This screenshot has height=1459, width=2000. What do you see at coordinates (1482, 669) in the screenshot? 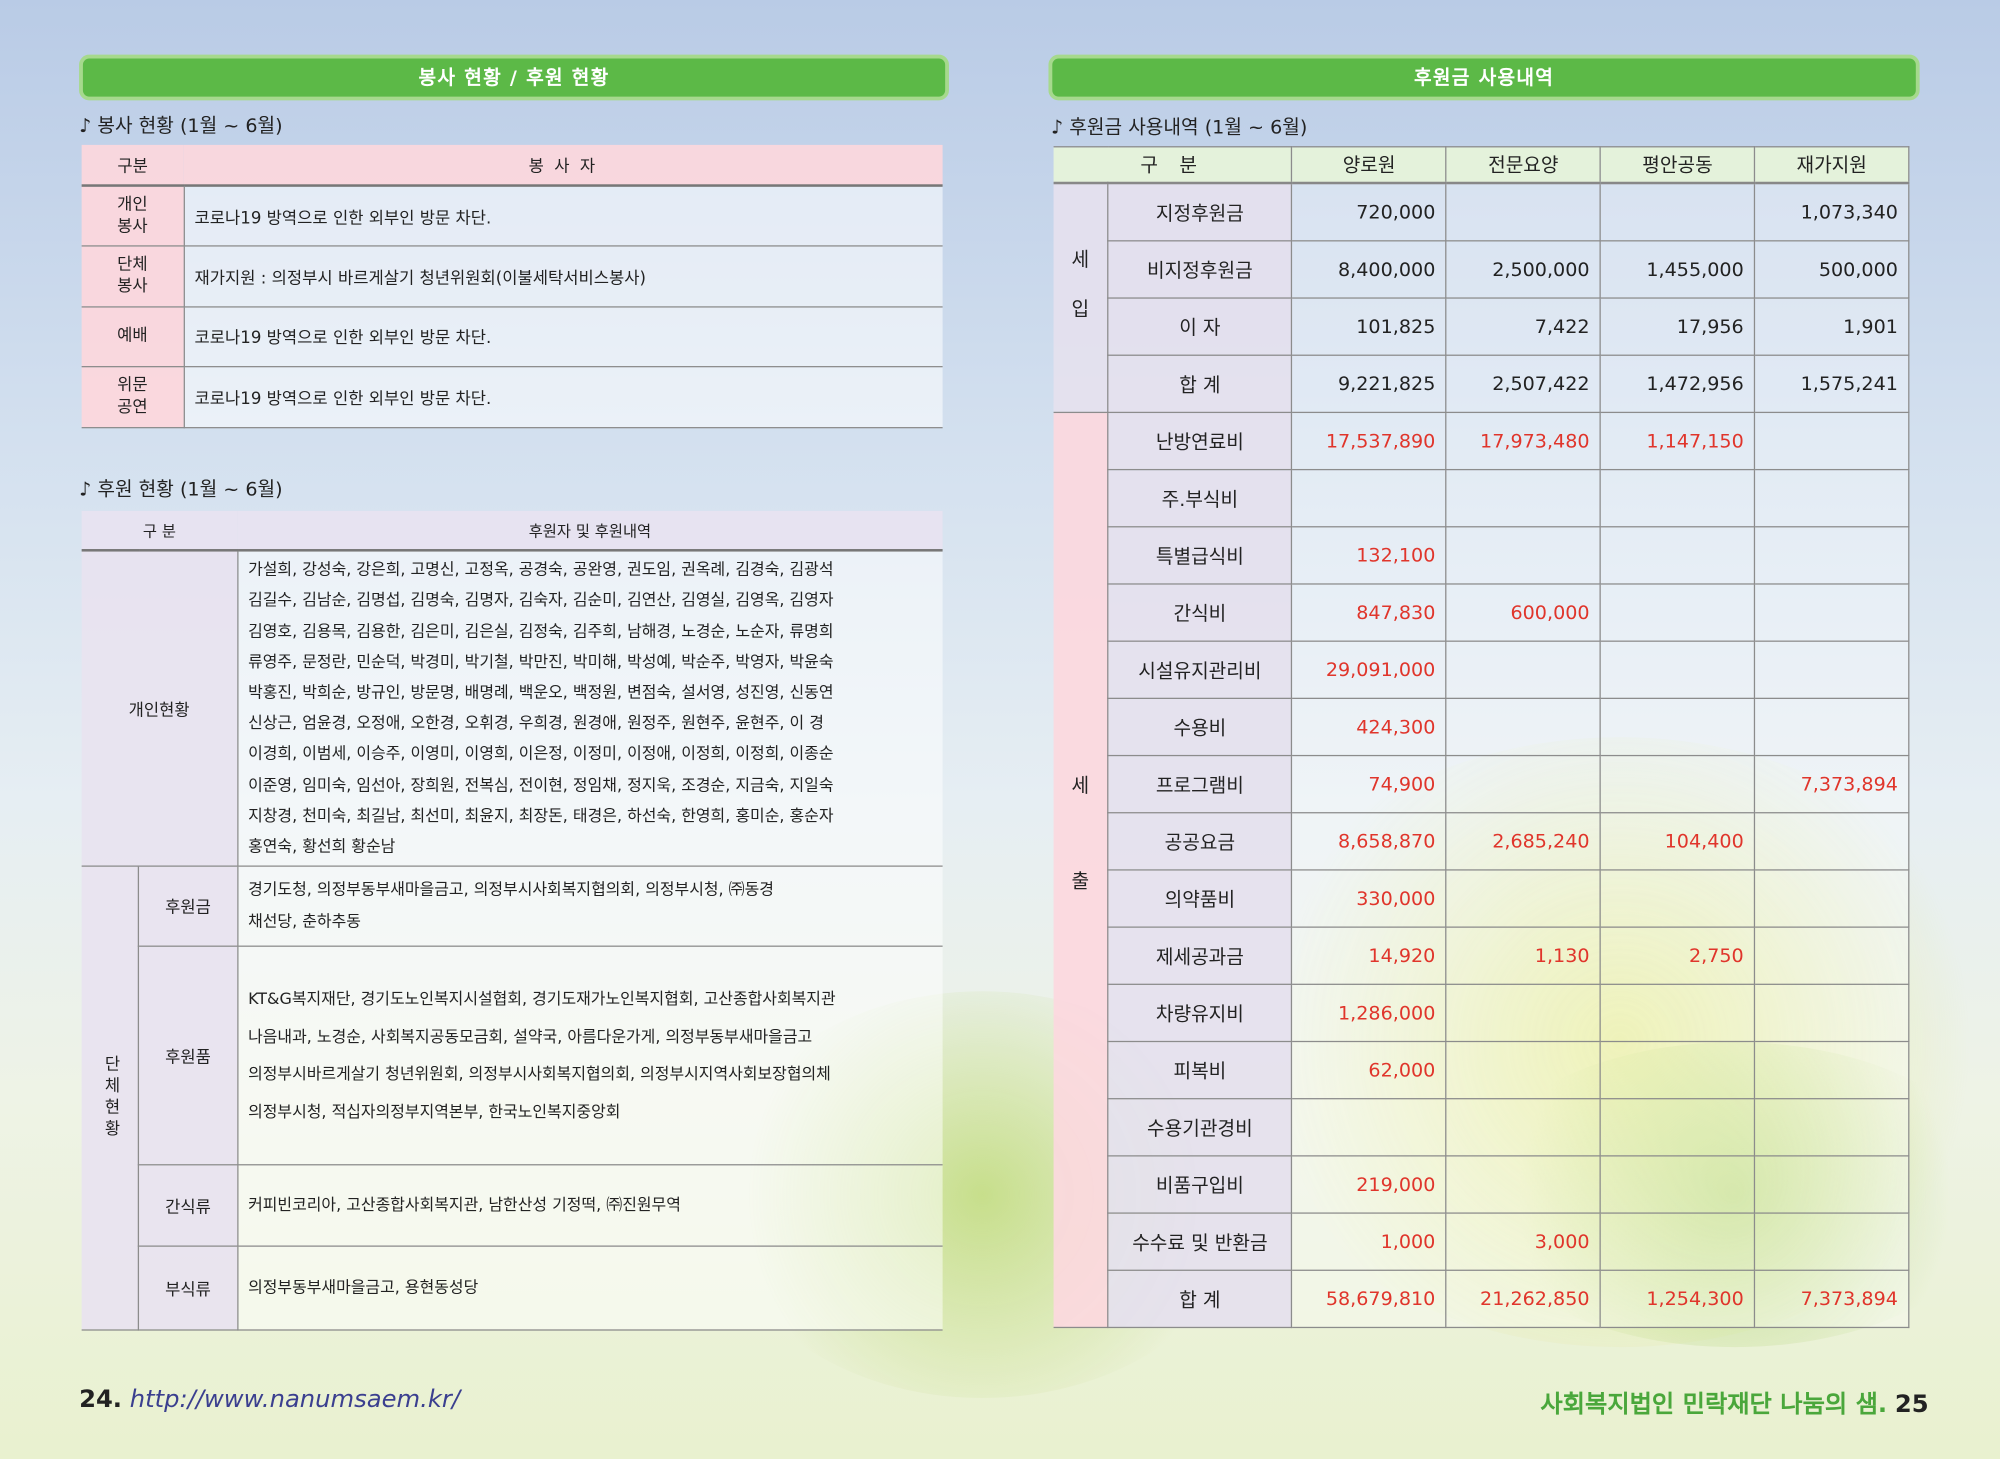
I see `table-row: 시설유지관리비 29,091,000` at bounding box center [1482, 669].